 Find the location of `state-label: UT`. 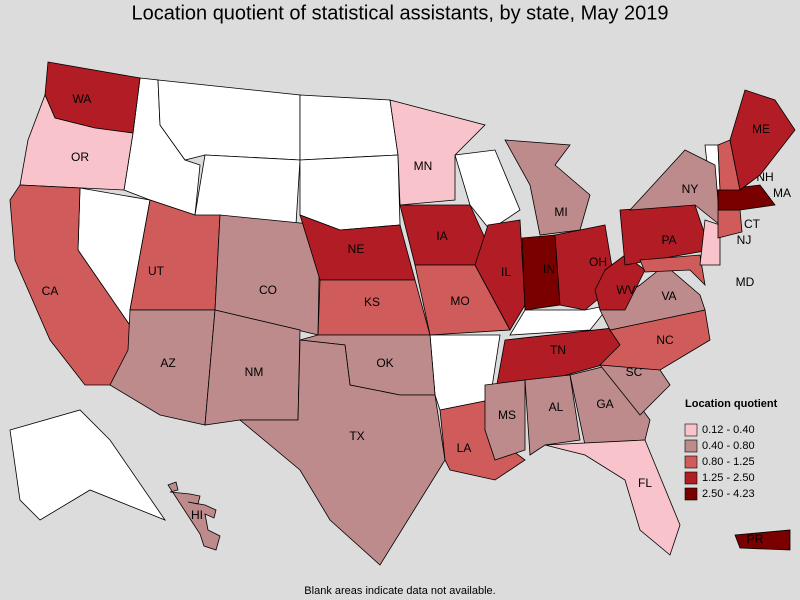

state-label: UT is located at coordinates (156, 271).